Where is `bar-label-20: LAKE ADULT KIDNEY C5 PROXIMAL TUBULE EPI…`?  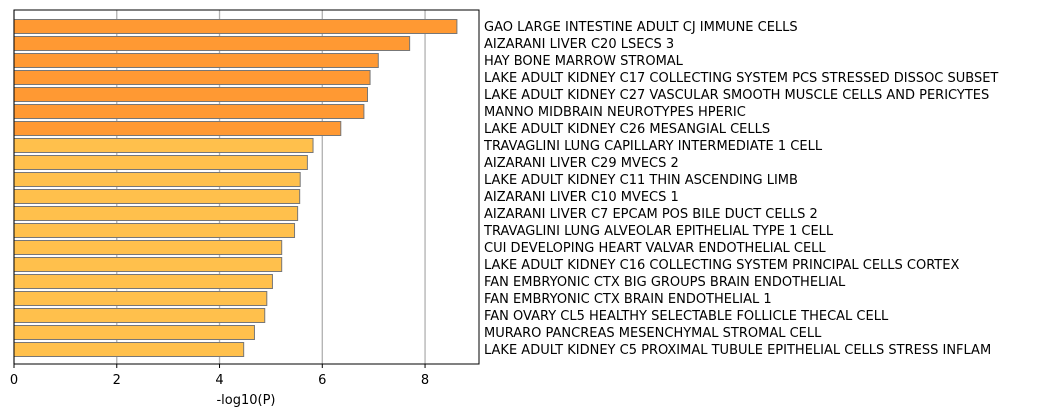
bar-label-20: LAKE ADULT KIDNEY C5 PROXIMAL TUBULE EPI… is located at coordinates (737, 350).